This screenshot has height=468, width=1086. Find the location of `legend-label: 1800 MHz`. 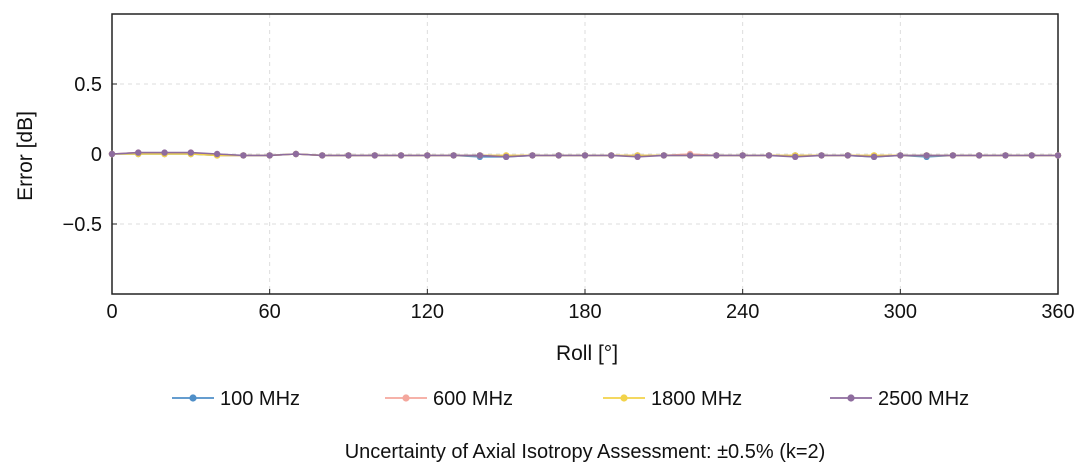

legend-label: 1800 MHz is located at coordinates (696, 399).